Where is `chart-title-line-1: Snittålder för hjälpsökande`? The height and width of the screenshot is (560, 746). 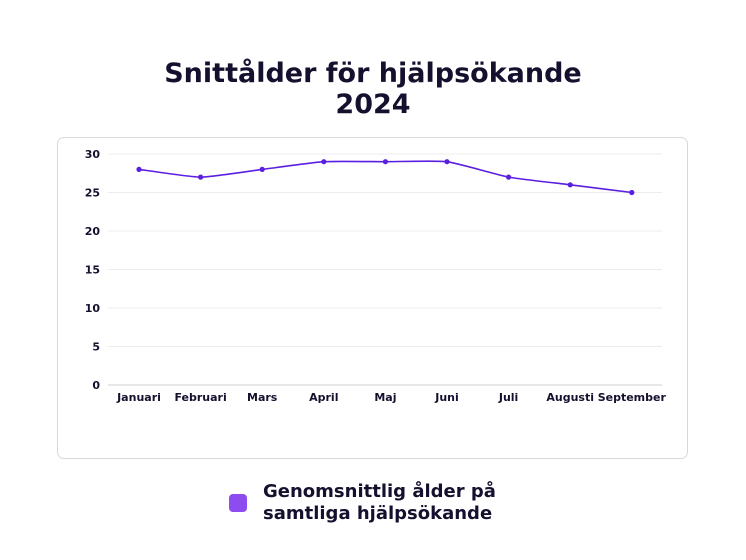 chart-title-line-1: Snittålder för hjälpsökande is located at coordinates (373, 73).